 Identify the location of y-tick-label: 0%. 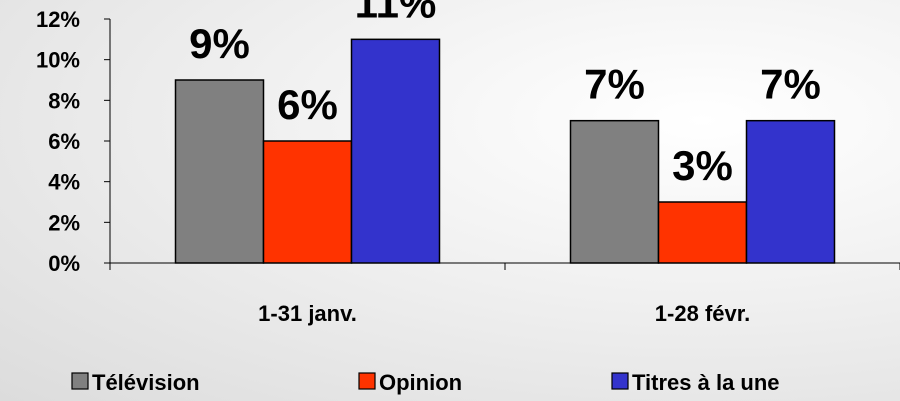
(64, 263).